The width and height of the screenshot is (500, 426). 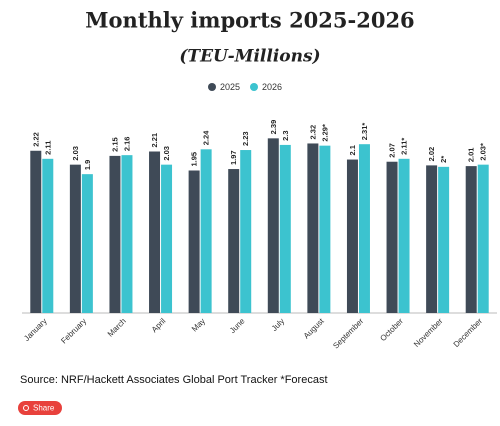 What do you see at coordinates (114, 144) in the screenshot?
I see `data-label: 2.15` at bounding box center [114, 144].